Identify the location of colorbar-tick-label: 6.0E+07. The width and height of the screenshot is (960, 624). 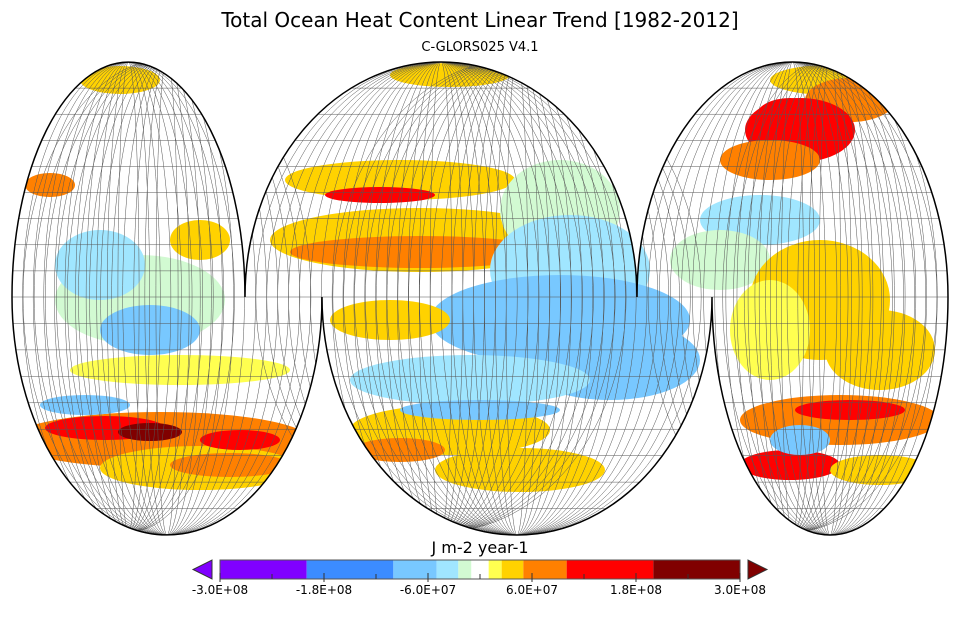
(532, 590).